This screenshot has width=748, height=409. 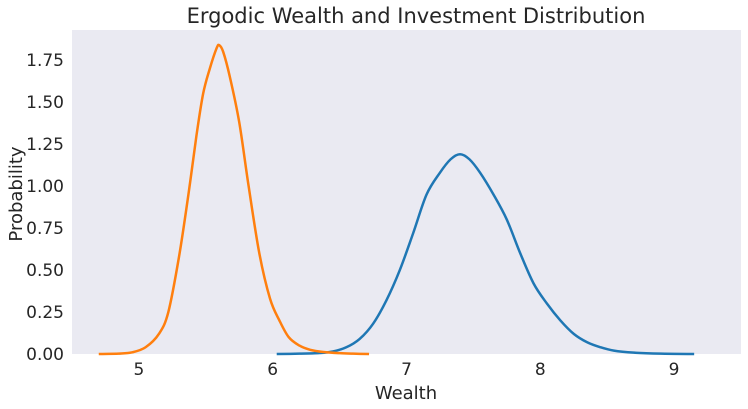 I want to click on y-tick-label: 0.25, so click(x=45, y=313).